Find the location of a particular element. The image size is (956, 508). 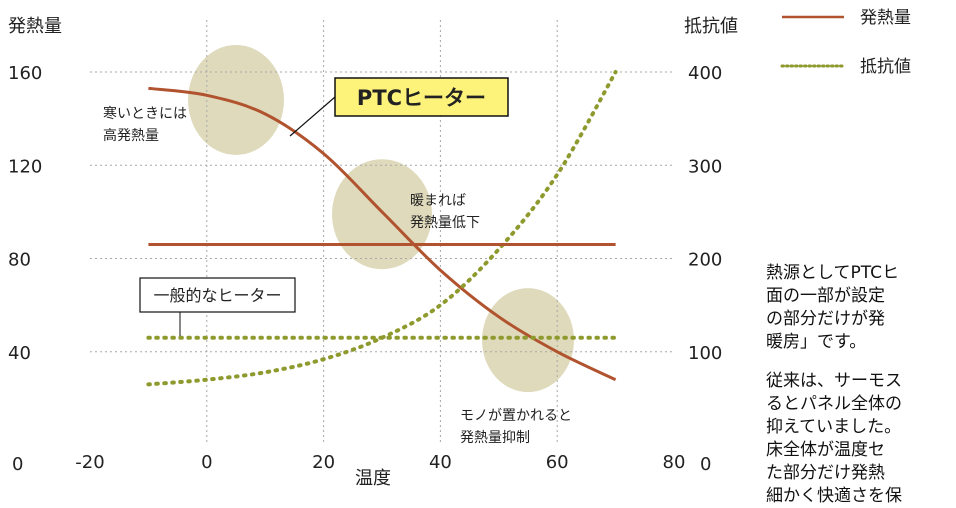

description-line: 熱源としてPTCヒ is located at coordinates (861, 273).